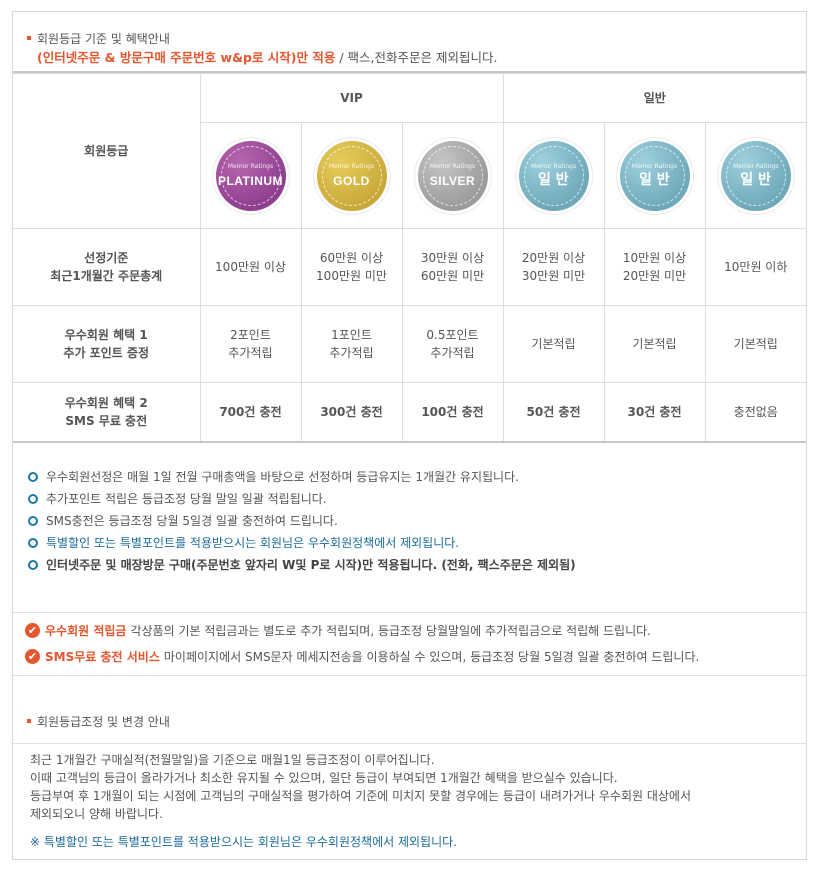 The image size is (820, 873). Describe the element at coordinates (186, 57) in the screenshot. I see `notice-highlight: (인터넷주문 & 방문구매 주문번호 w&p로 시작)만 적용` at that location.